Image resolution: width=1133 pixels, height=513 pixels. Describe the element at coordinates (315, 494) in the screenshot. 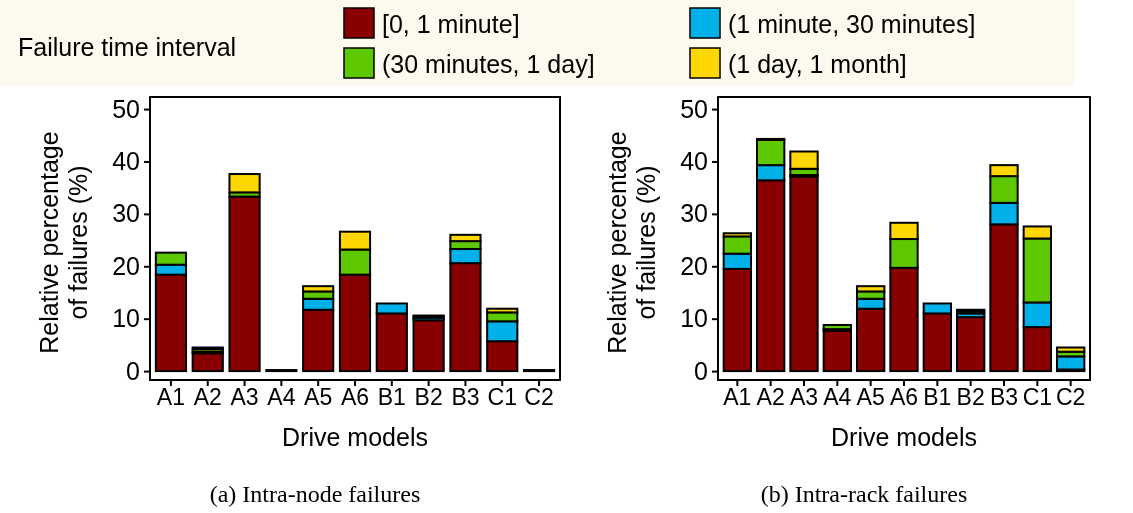

I see `text: (a) Intra-node failures` at that location.